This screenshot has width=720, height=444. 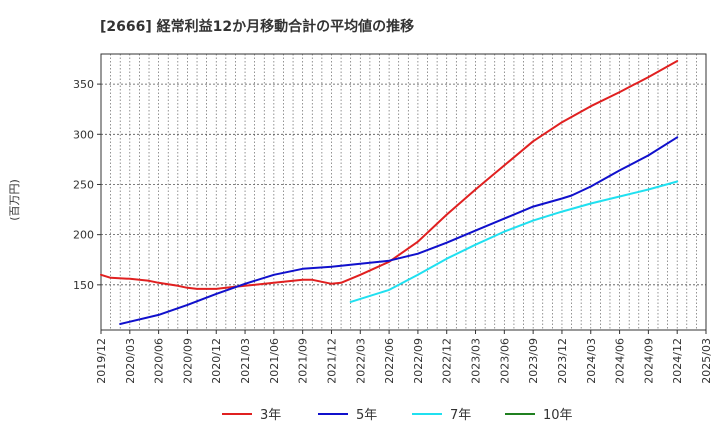 I want to click on x-tick-label: 2020/09, so click(x=187, y=361).